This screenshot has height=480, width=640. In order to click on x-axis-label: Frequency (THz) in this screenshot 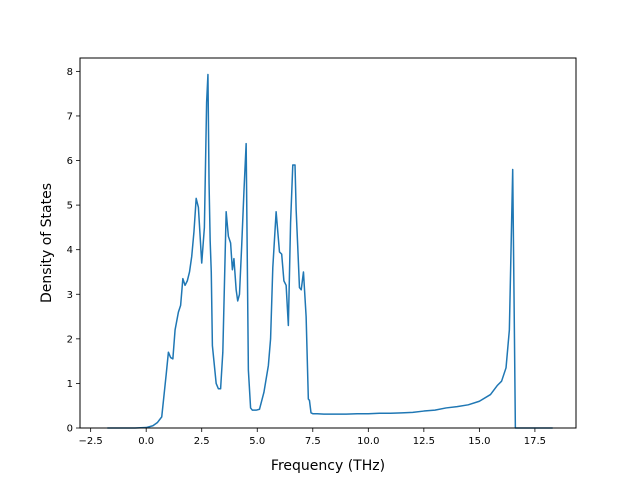, I will do `click(328, 466)`.